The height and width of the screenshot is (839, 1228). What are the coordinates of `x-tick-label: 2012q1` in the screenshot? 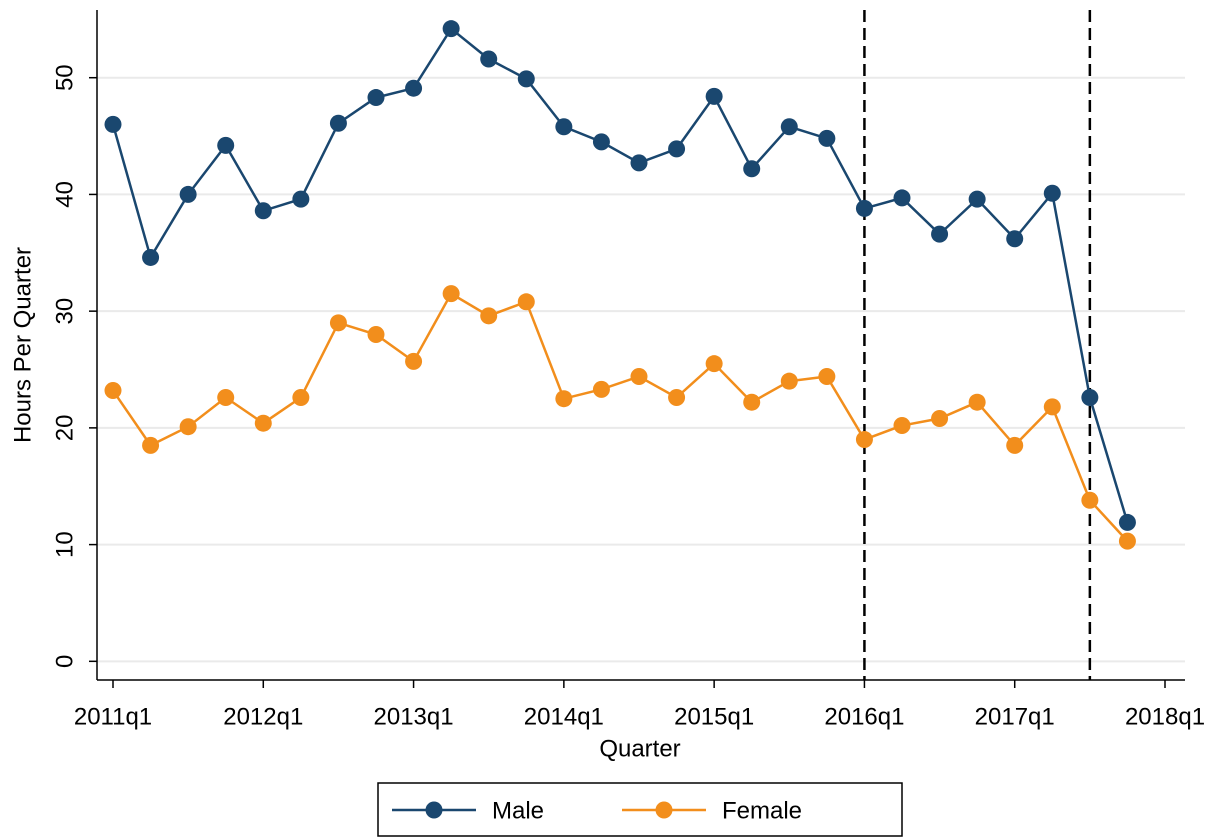 It's located at (263, 716).